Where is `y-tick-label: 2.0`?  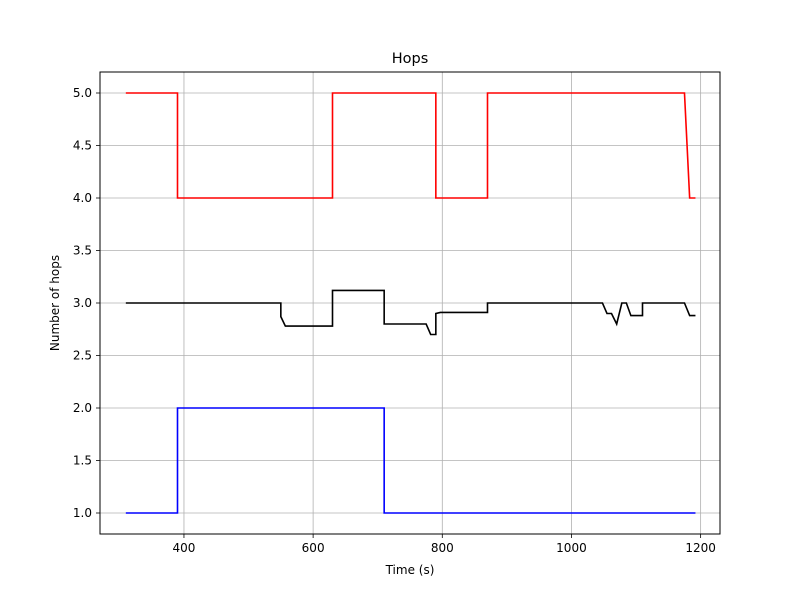
y-tick-label: 2.0 is located at coordinates (82, 408).